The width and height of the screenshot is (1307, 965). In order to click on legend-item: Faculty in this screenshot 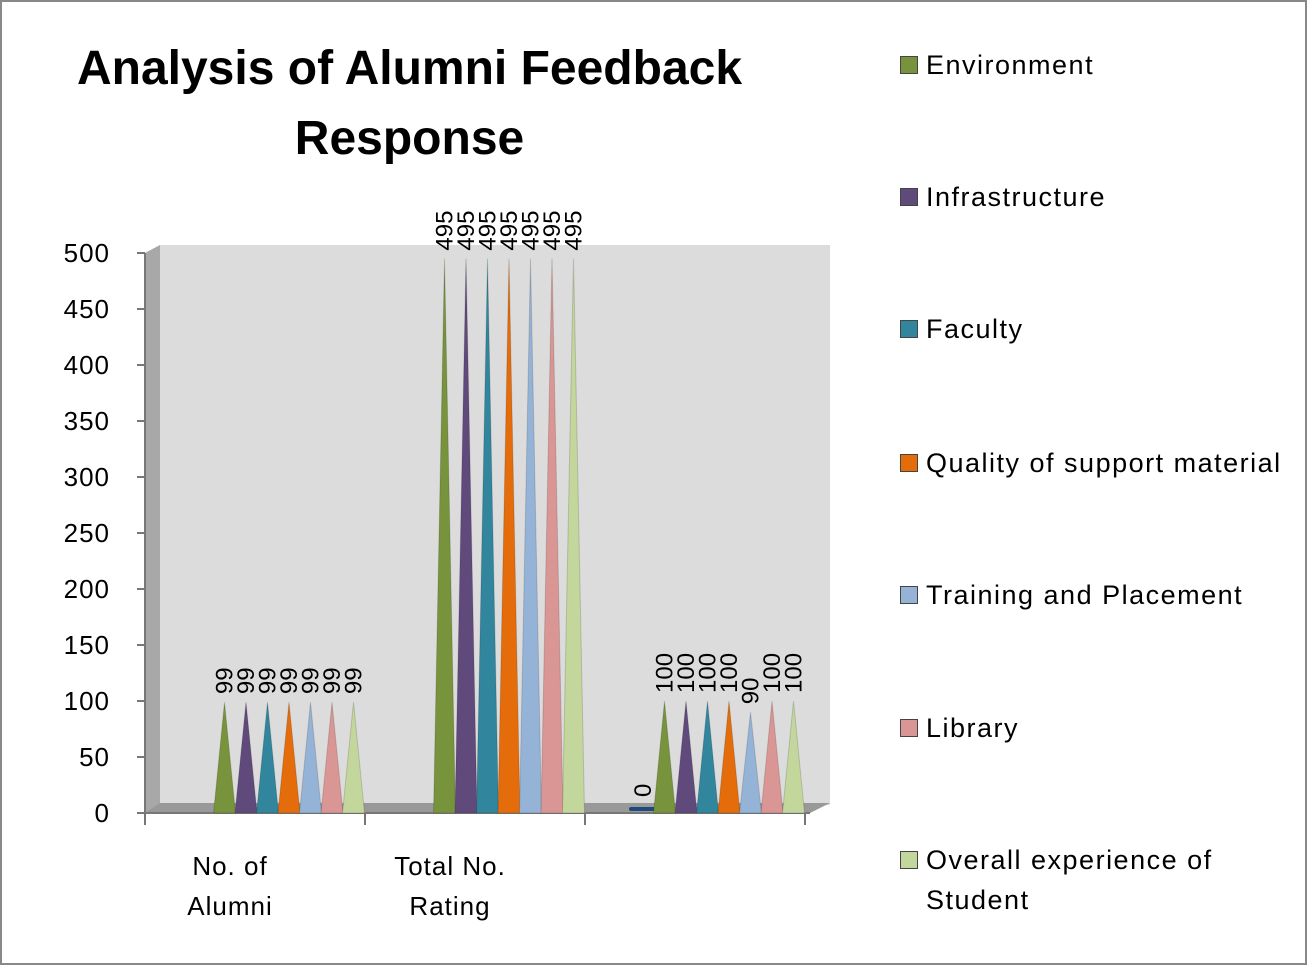, I will do `click(1093, 329)`.